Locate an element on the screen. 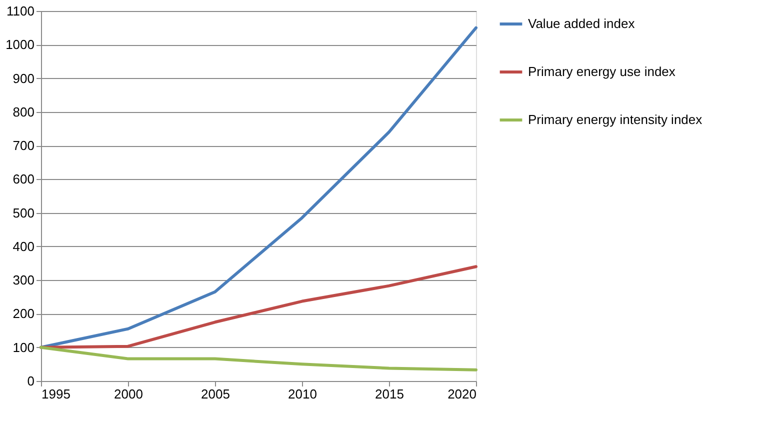  x-tick-label: 1995 is located at coordinates (56, 394).